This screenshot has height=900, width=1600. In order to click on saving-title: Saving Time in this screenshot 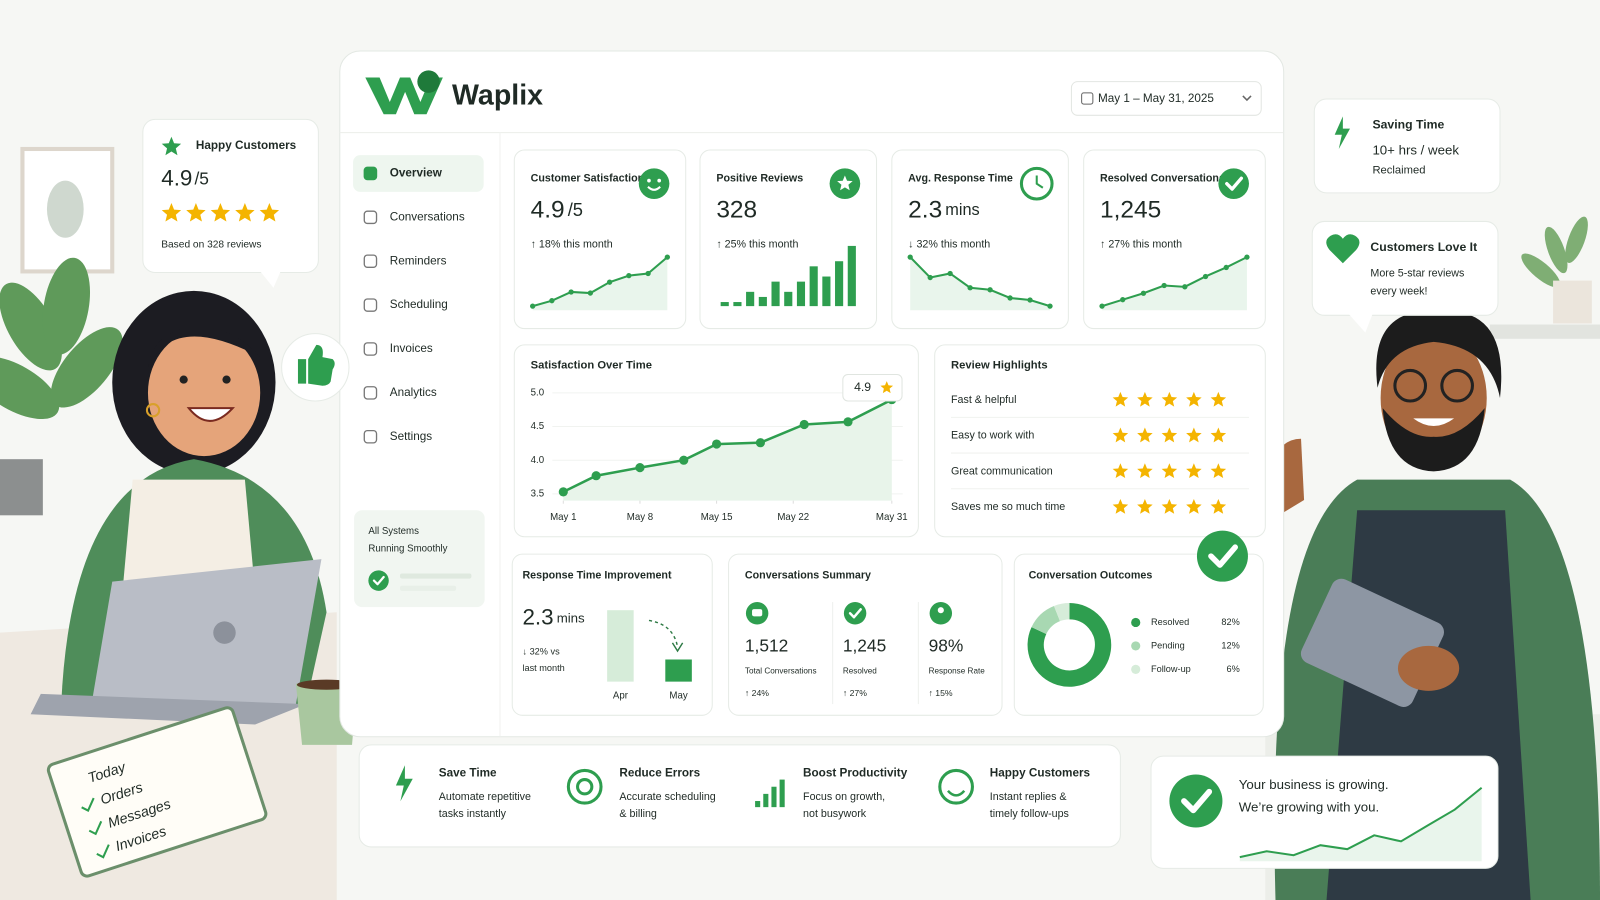, I will do `click(1408, 125)`.